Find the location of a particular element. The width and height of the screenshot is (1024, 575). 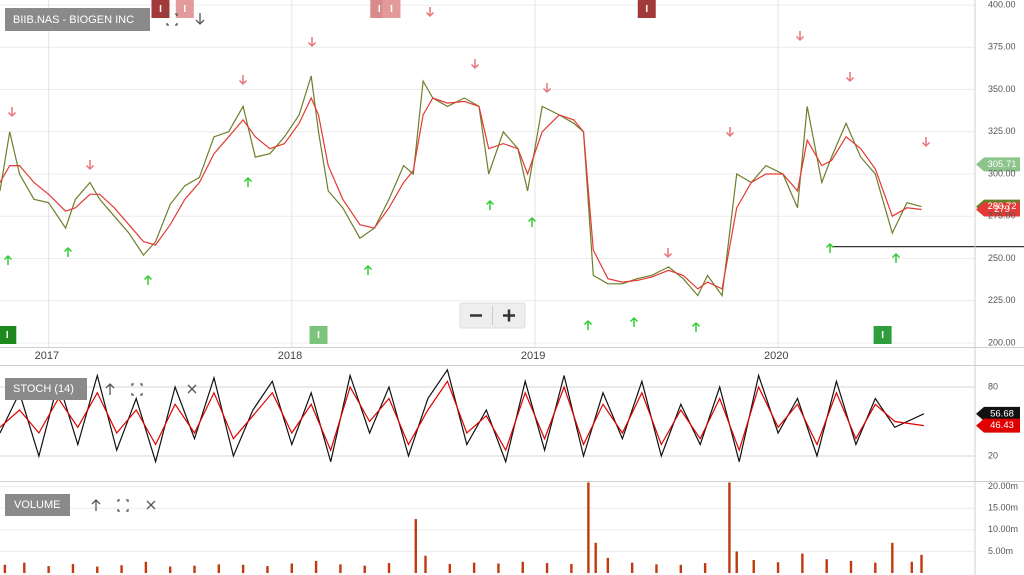

zoom-in is located at coordinates (509, 315).